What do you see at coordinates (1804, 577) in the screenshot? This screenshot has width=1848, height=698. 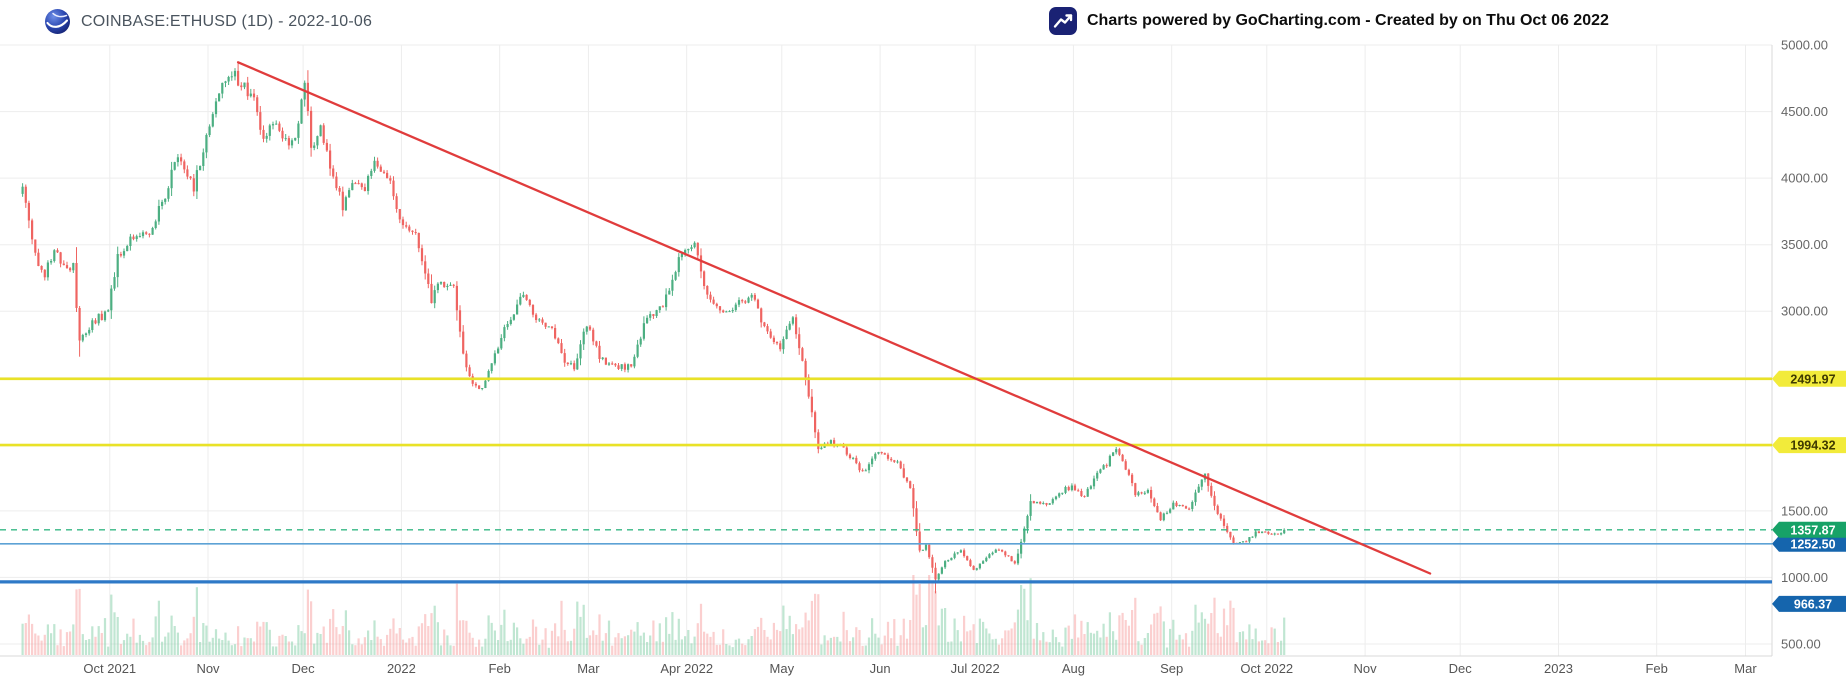 I see `y-axis-label: 1000.00` at bounding box center [1804, 577].